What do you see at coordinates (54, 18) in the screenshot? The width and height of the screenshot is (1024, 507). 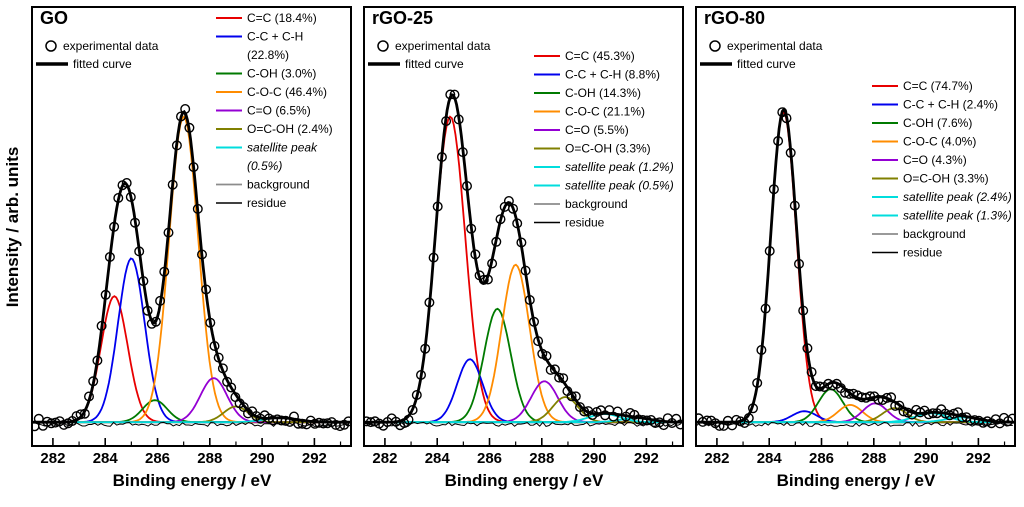 I see `panel-title-go: GO` at bounding box center [54, 18].